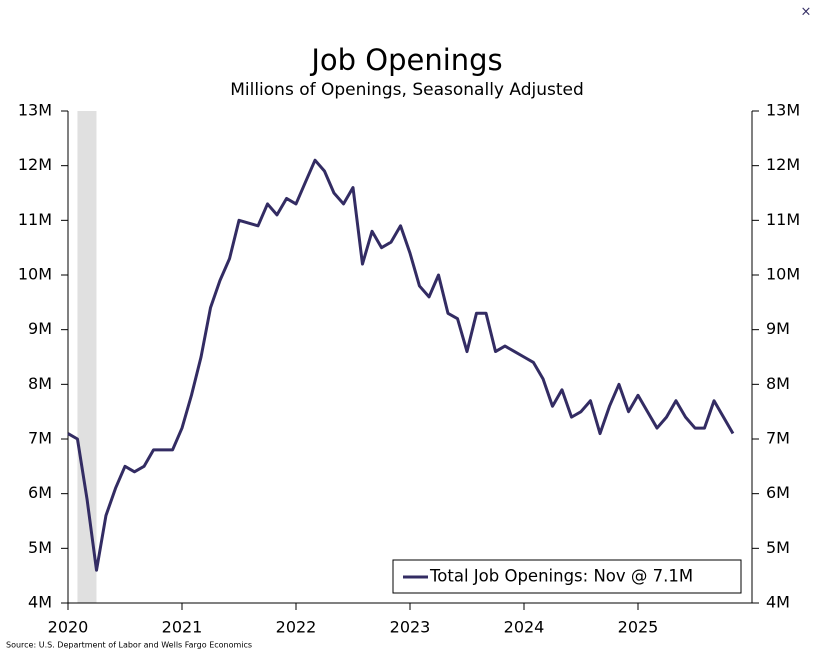  Describe the element at coordinates (778, 438) in the screenshot. I see `y2-tick-label: 7M` at that location.